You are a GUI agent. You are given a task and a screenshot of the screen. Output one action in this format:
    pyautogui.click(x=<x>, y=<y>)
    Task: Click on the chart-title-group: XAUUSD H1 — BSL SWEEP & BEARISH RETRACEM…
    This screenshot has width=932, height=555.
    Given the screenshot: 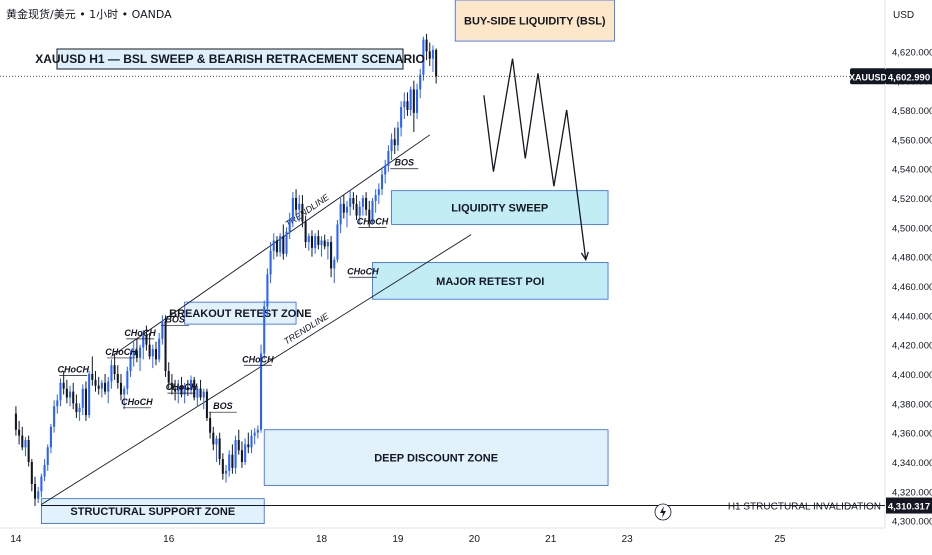 What is the action you would take?
    pyautogui.click(x=230, y=59)
    